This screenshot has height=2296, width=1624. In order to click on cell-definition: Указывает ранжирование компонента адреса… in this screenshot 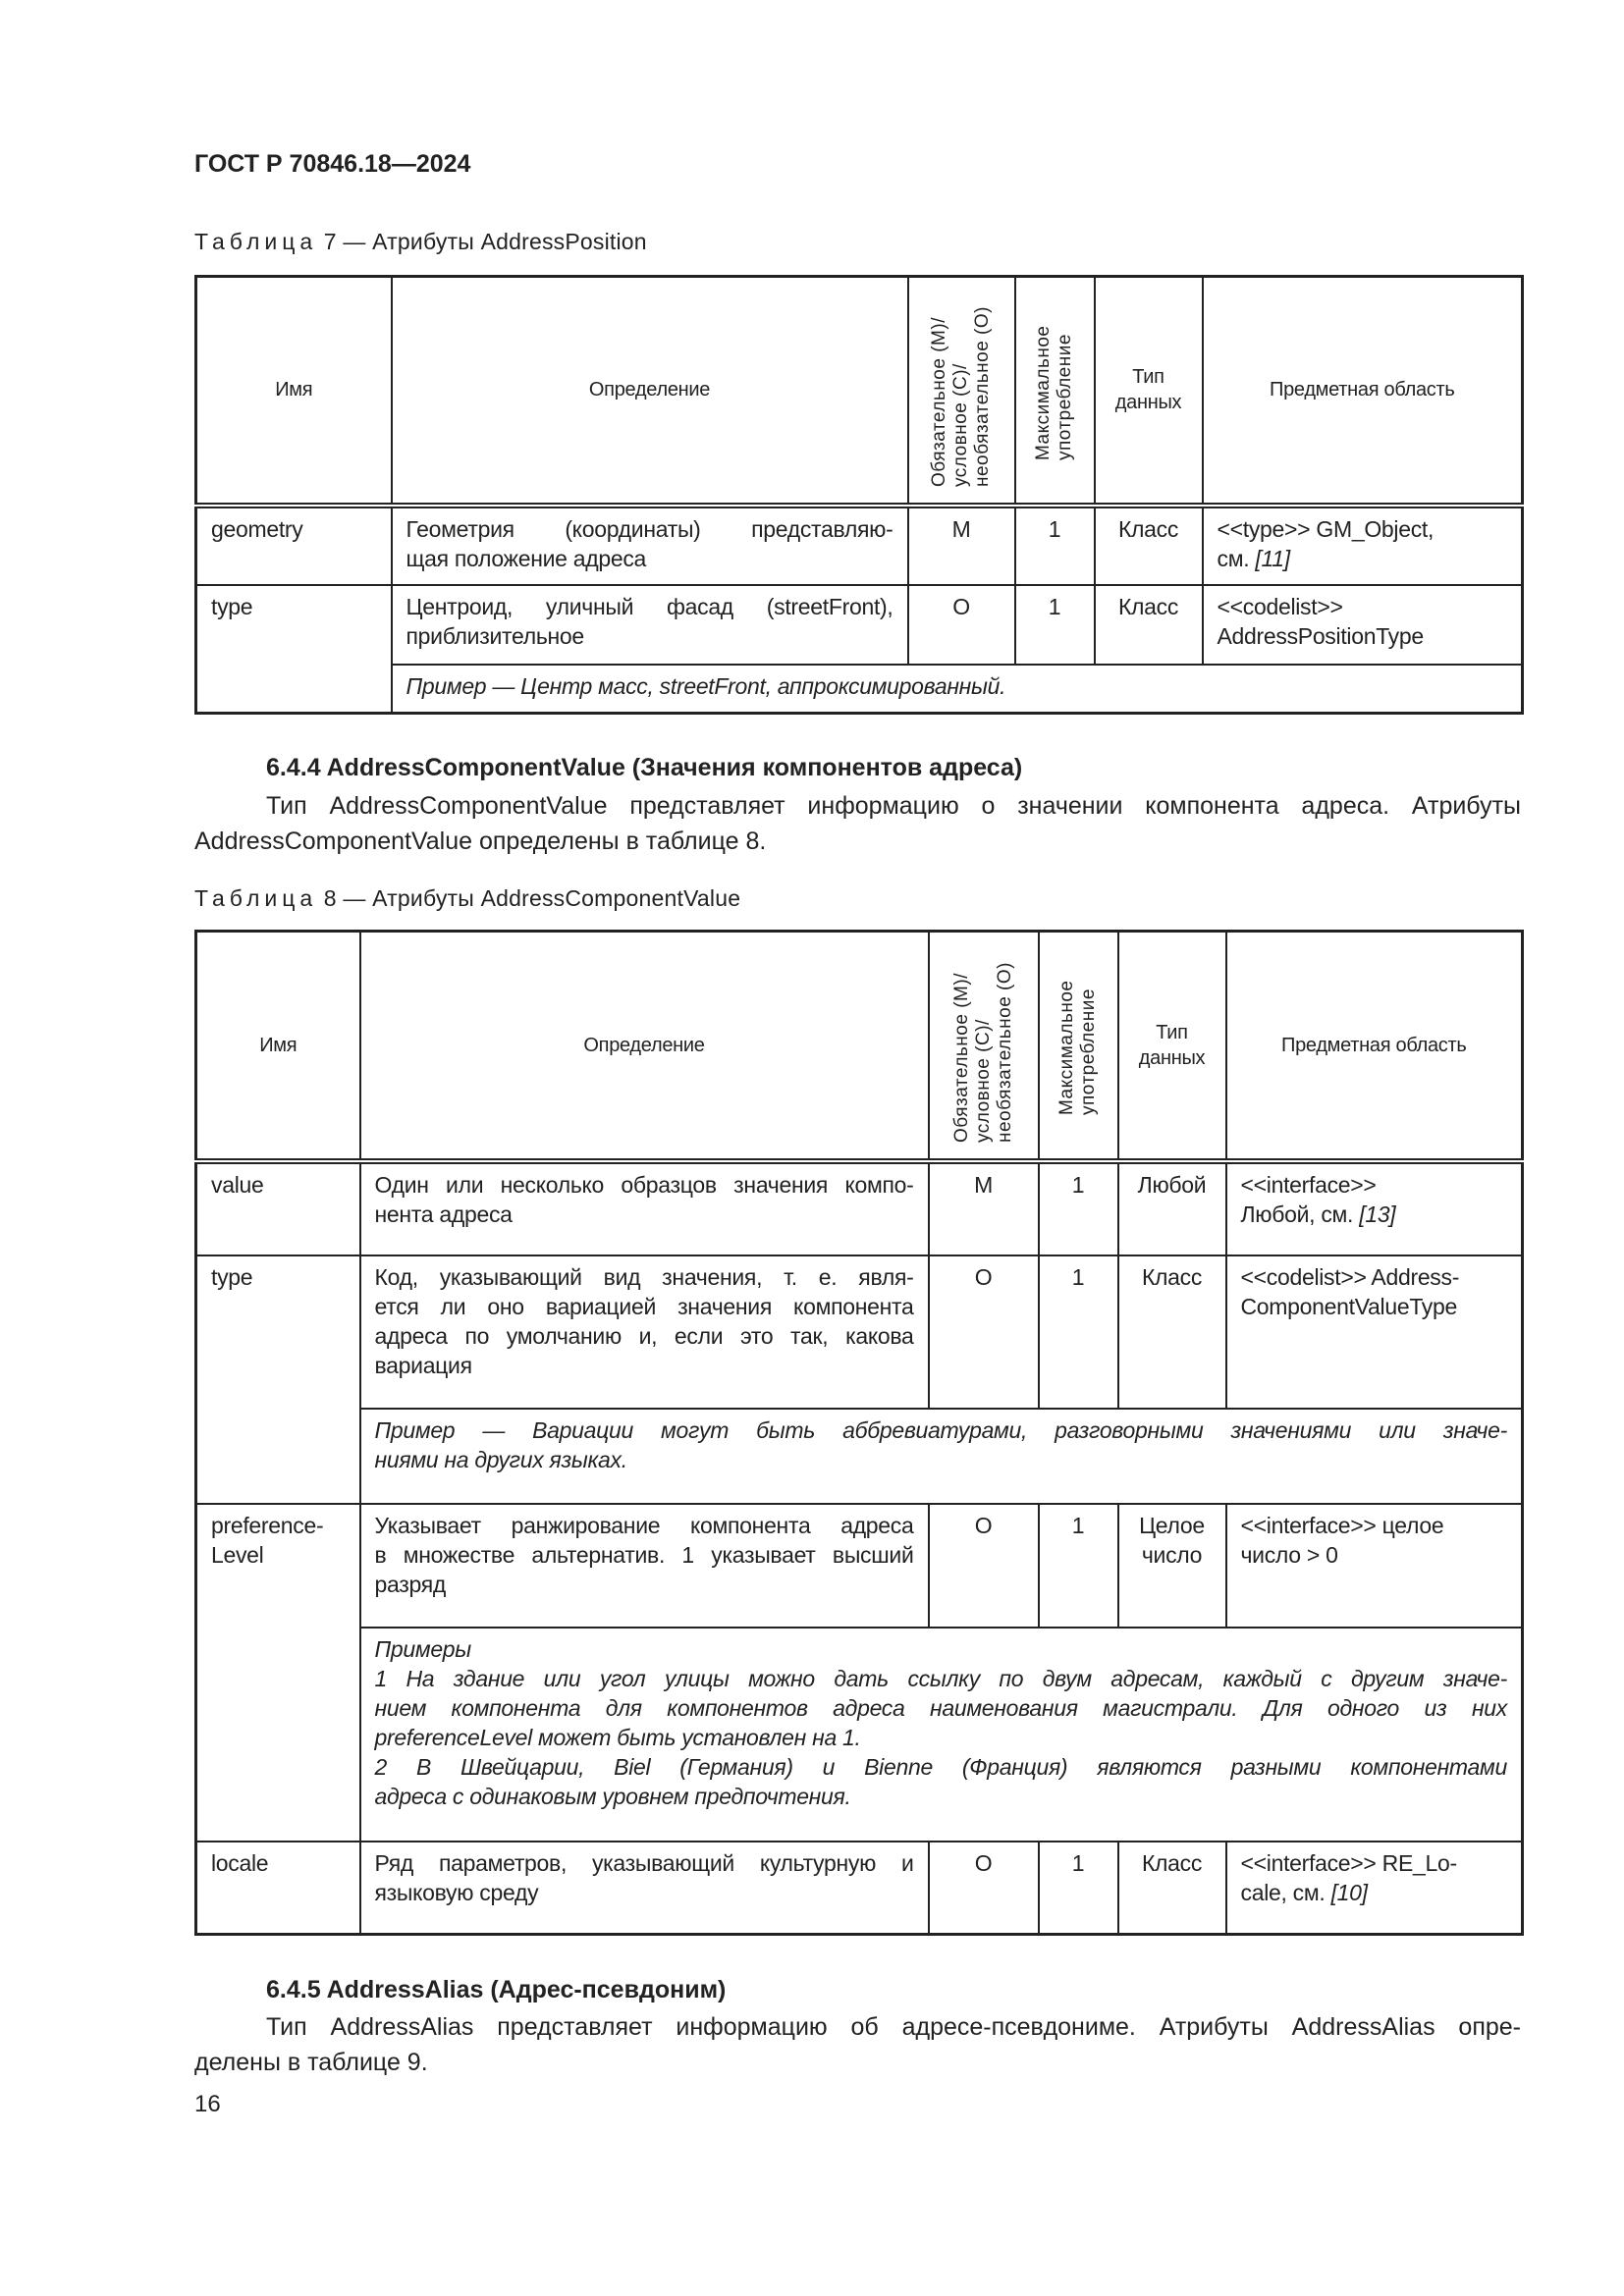, I will do `click(644, 1566)`.